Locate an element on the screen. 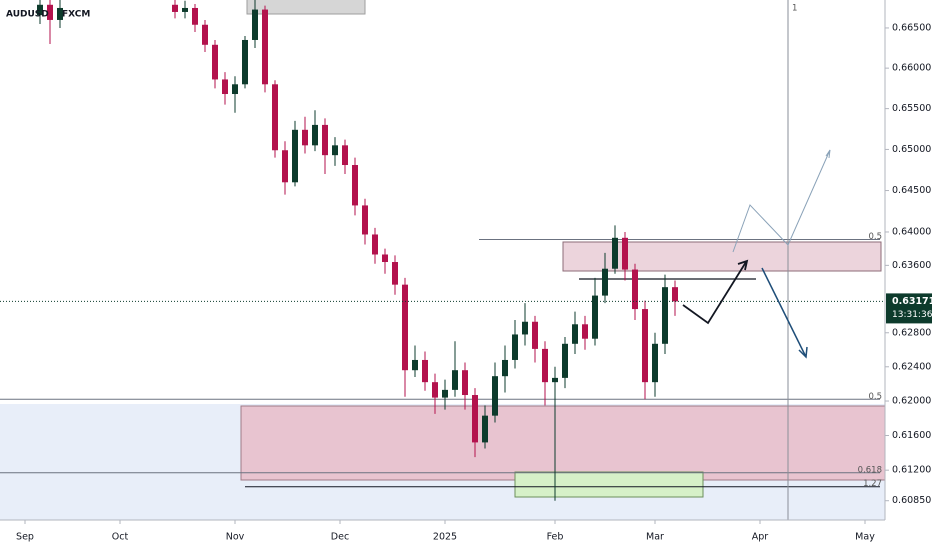  x-tick-label: Dec is located at coordinates (340, 537).